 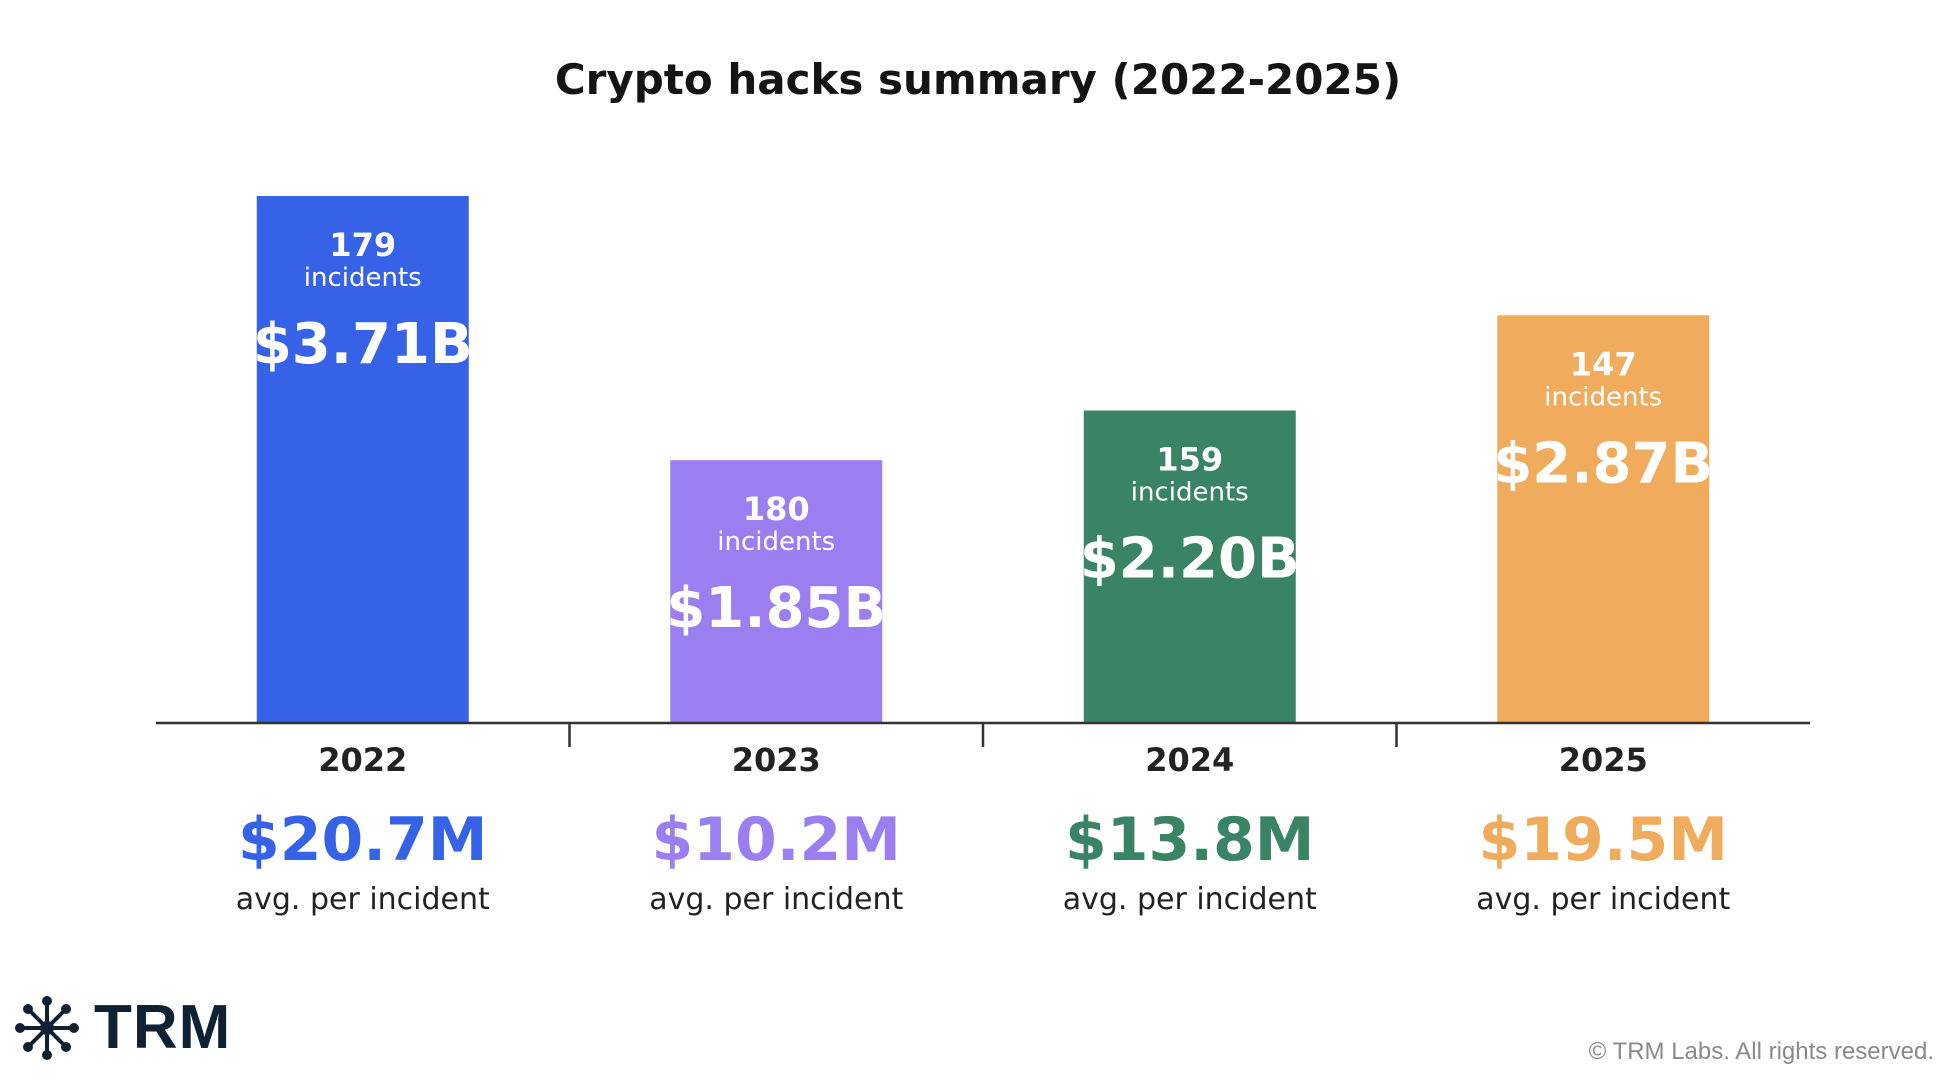 I want to click on bar-incidents-label-2024: incidents, so click(x=1190, y=492).